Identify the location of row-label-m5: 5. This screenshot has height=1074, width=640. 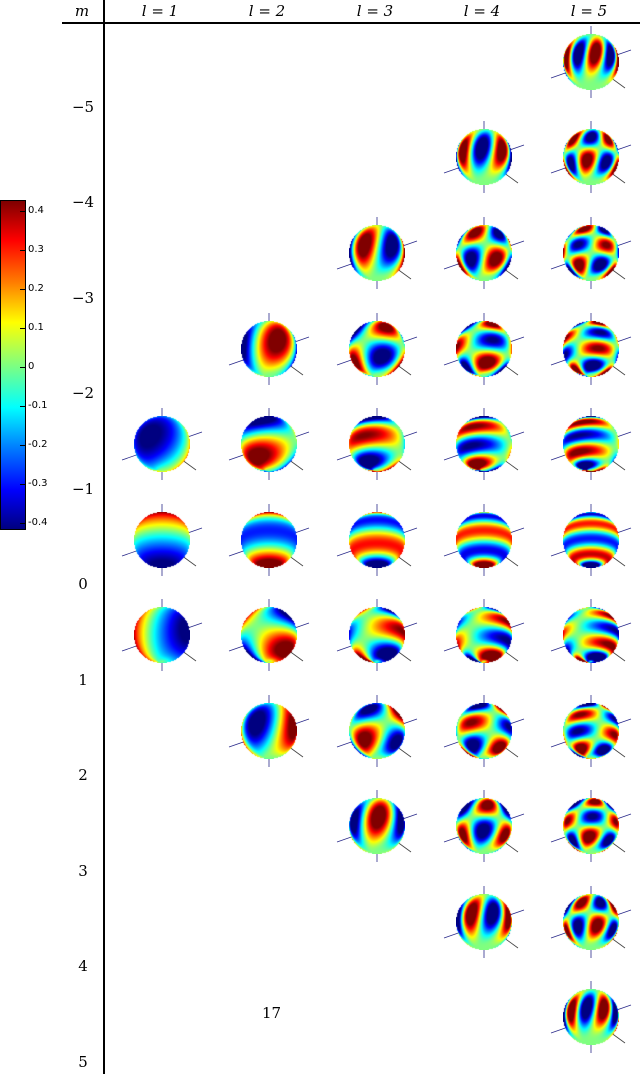
(83, 1062).